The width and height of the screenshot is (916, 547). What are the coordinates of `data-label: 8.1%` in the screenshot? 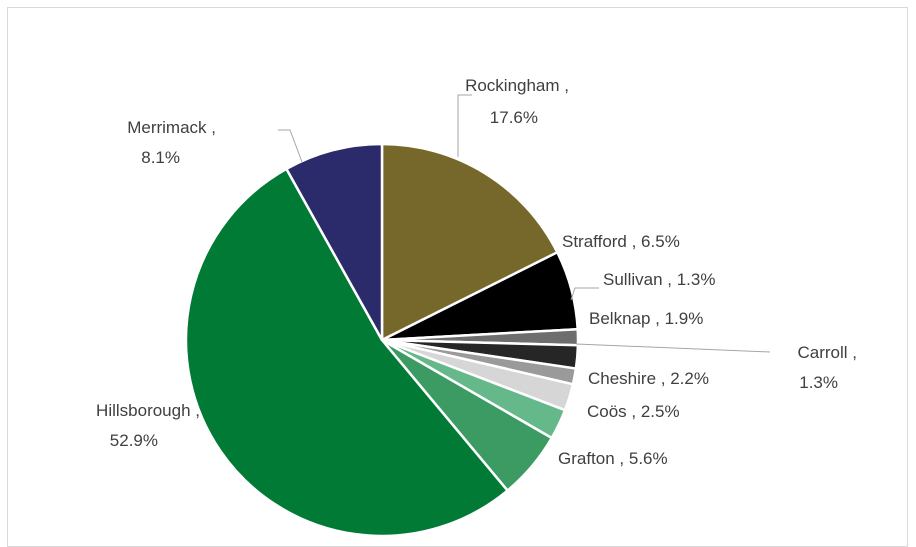 It's located at (160, 157).